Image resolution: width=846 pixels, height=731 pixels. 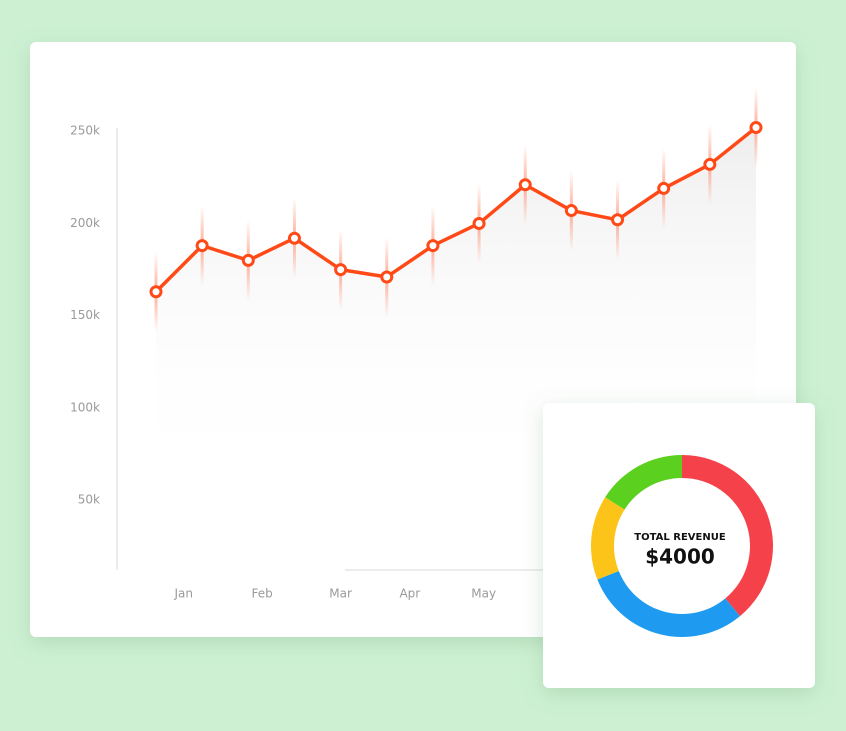 What do you see at coordinates (85, 407) in the screenshot?
I see `y-tick-label: 100k` at bounding box center [85, 407].